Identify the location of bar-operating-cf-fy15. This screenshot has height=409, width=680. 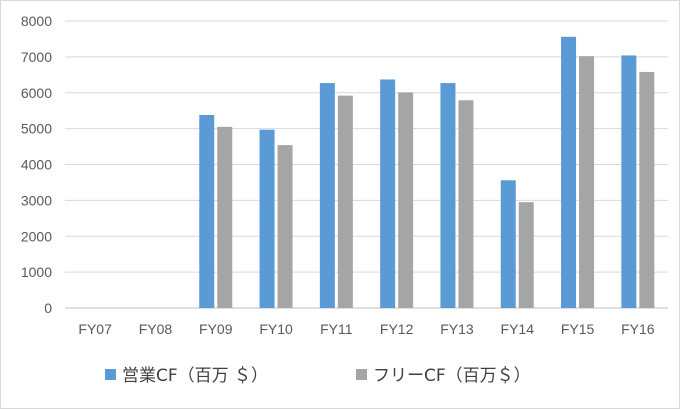
(569, 172).